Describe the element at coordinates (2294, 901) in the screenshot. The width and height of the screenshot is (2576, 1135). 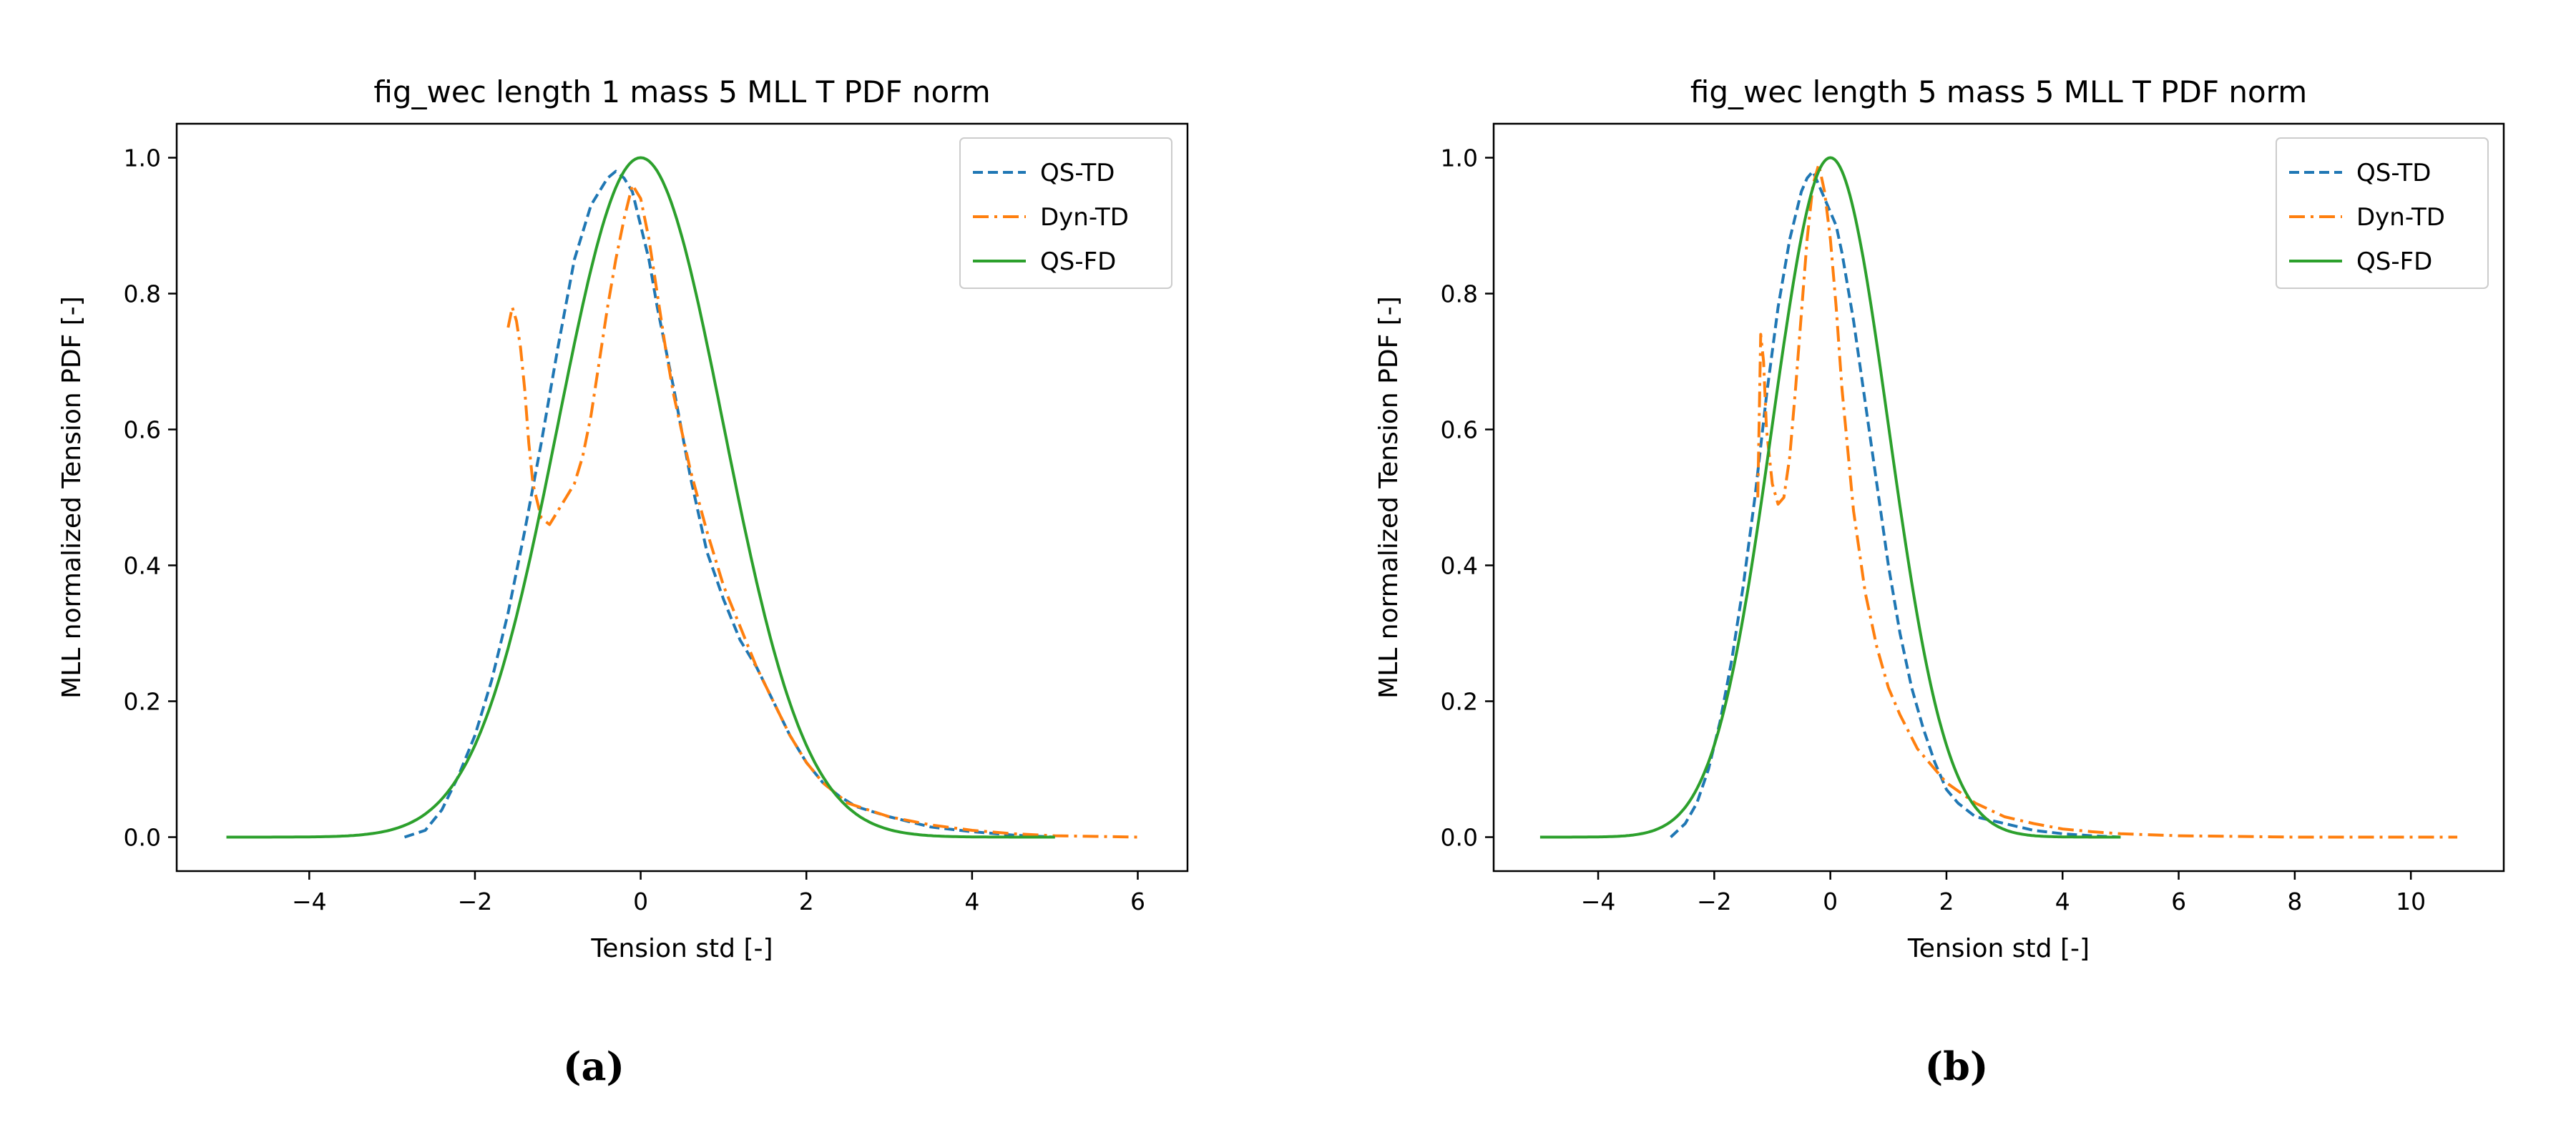
I see `x-tick-label: 8` at that location.